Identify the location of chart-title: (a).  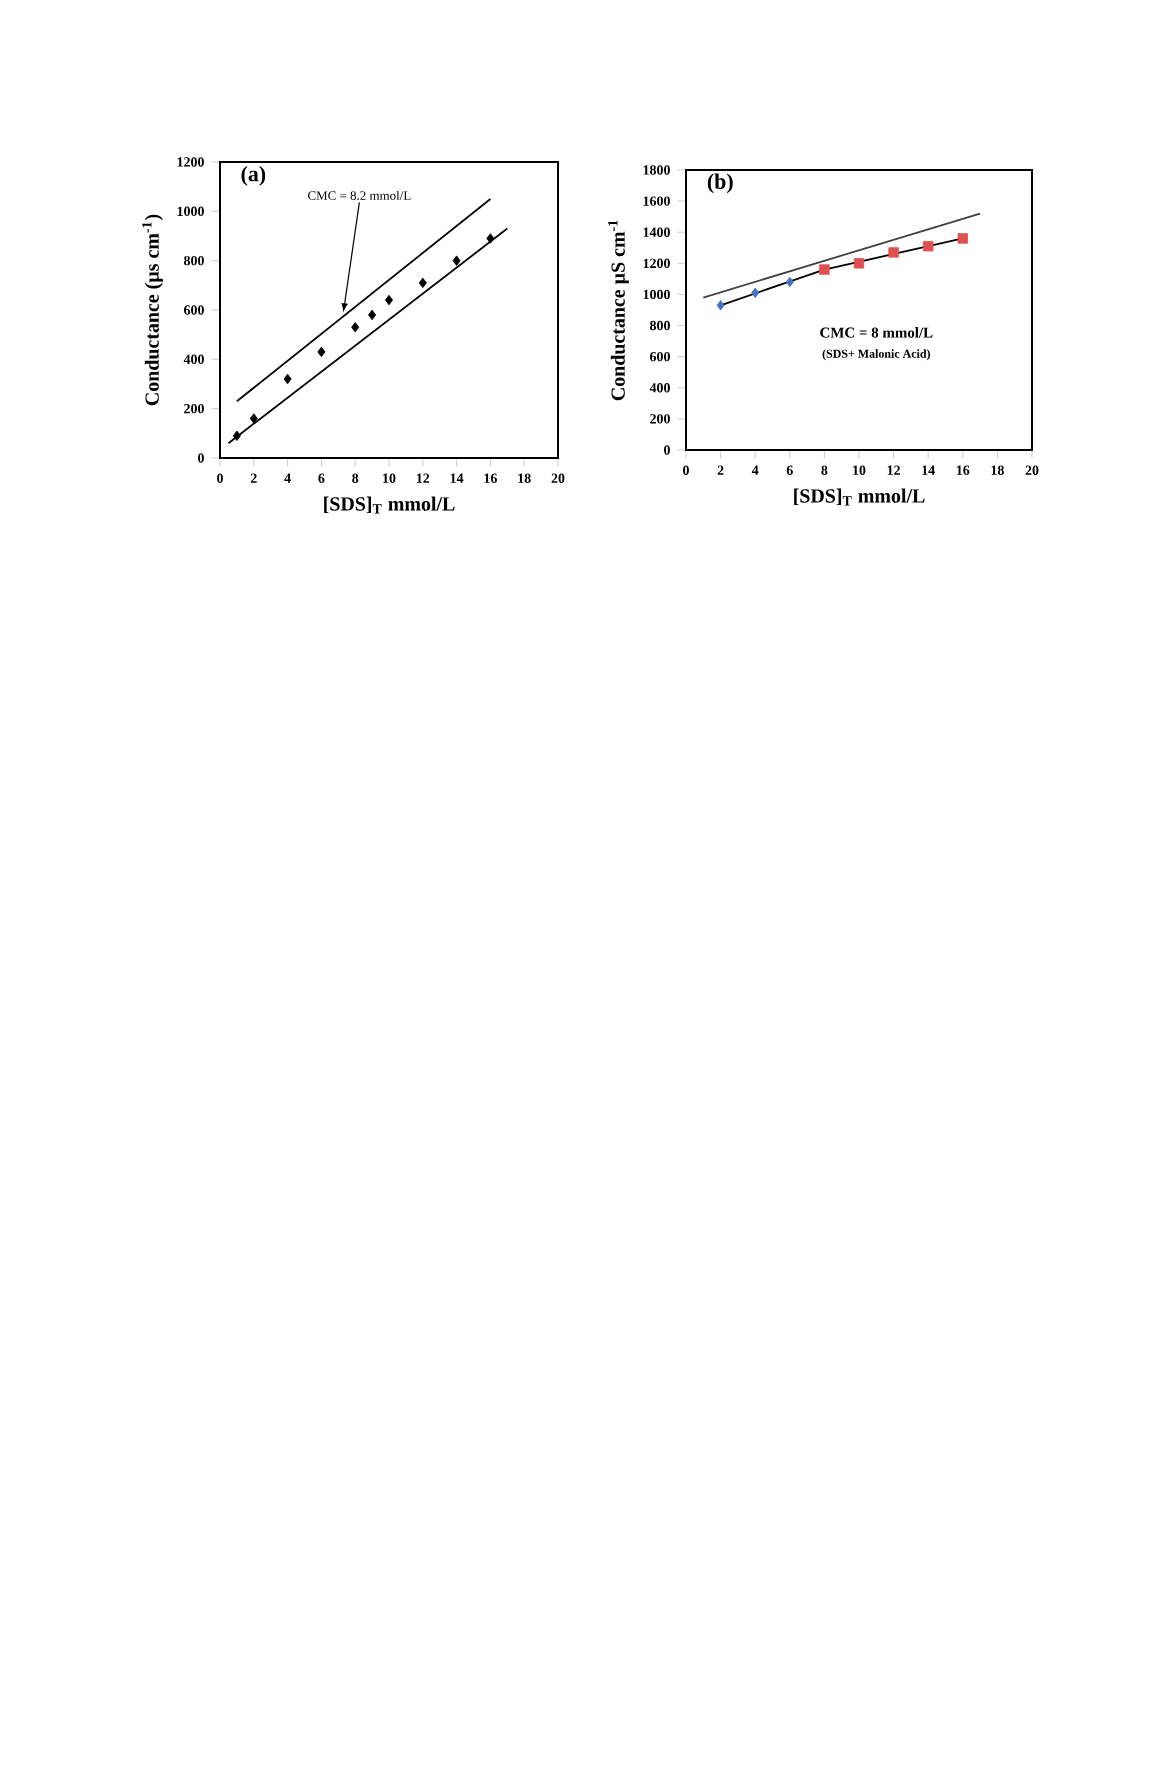
(253, 175).